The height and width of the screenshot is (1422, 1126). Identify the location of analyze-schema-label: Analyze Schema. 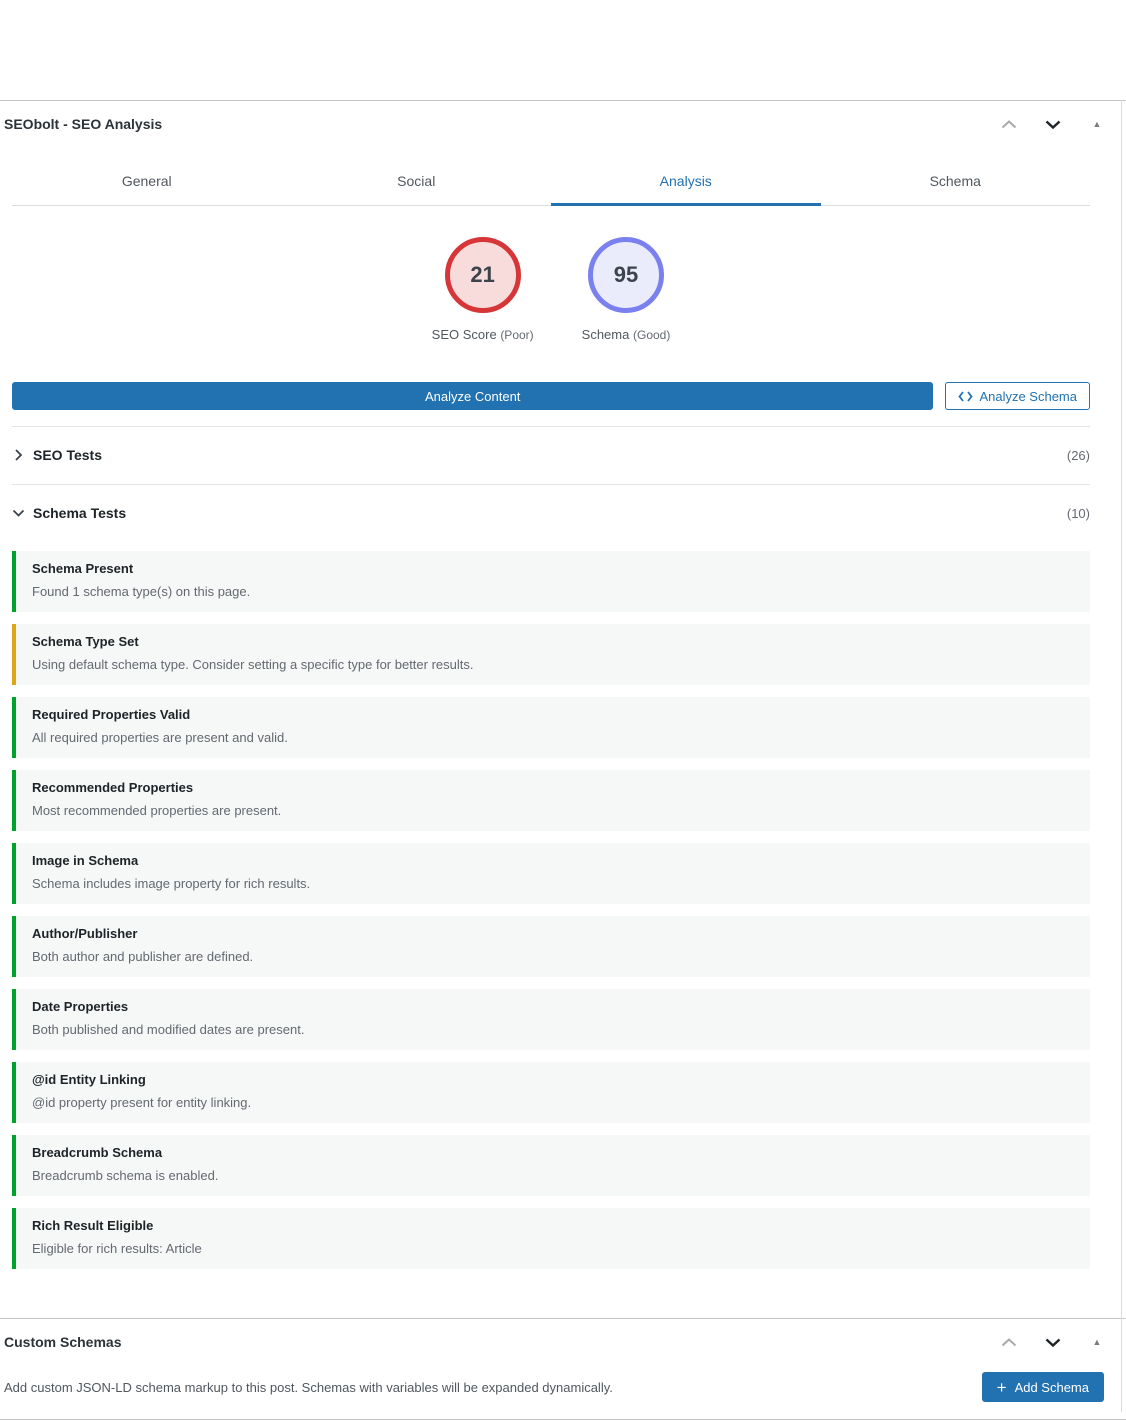
(1028, 396).